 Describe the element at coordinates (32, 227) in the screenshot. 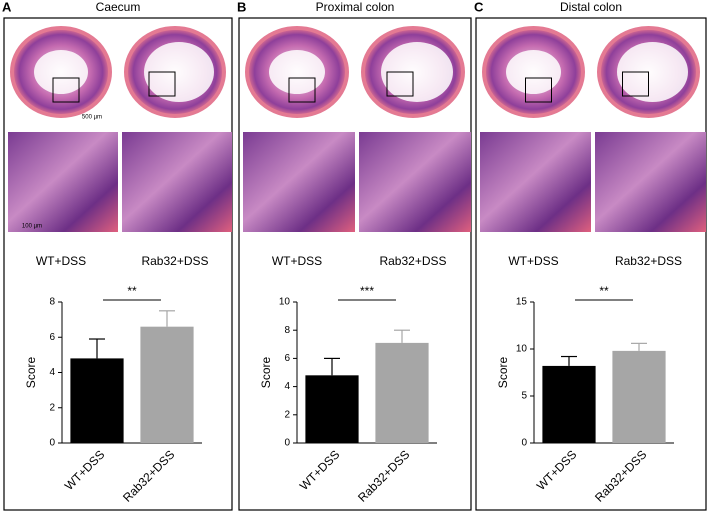

I see `scale-label: 100 µm` at that location.